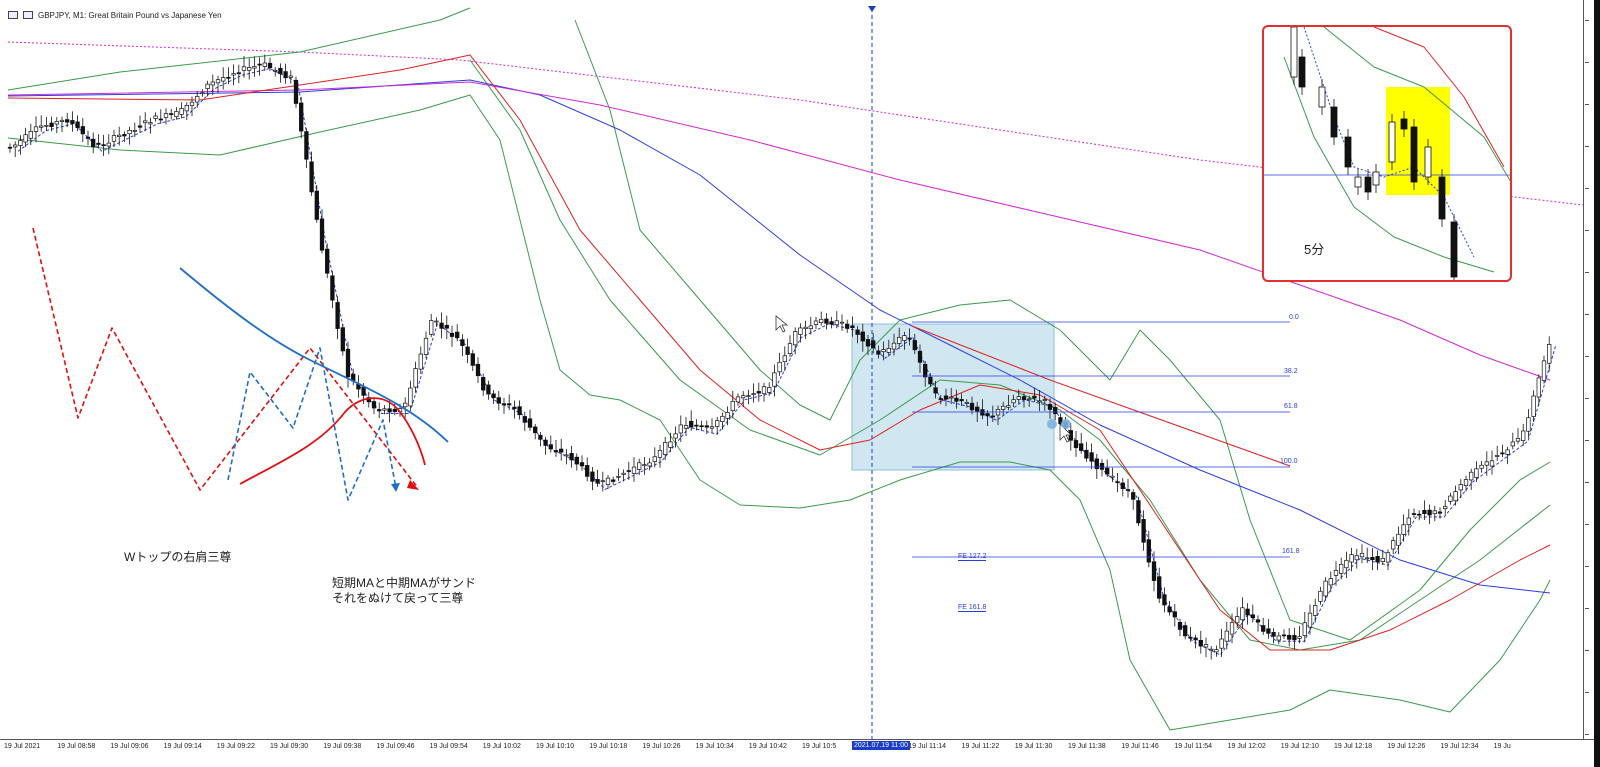 The height and width of the screenshot is (767, 1600). Describe the element at coordinates (661, 746) in the screenshot. I see `time-tick-label: 19 Jul 10:26` at that location.